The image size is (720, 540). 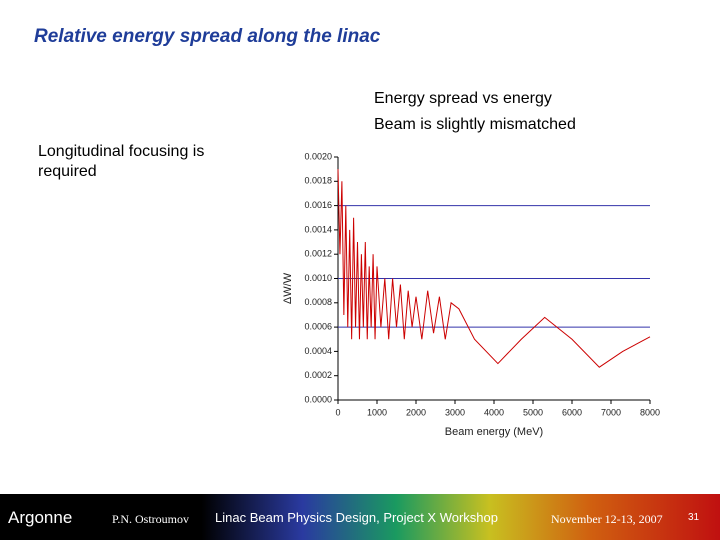 I want to click on author: P.N. Ostroumov, so click(x=151, y=519).